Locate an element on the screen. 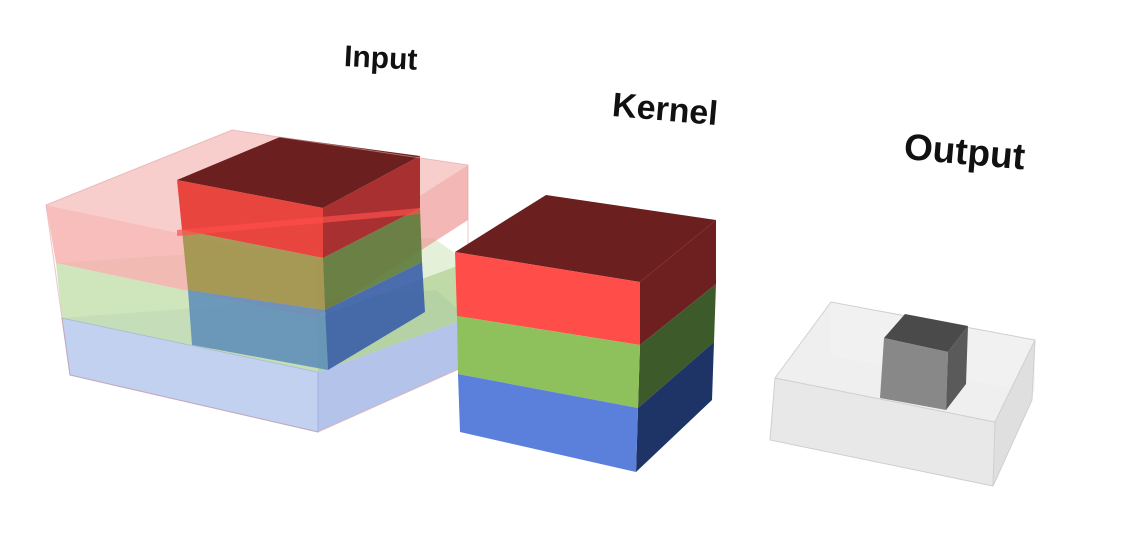  kernel-right-red is located at coordinates (678, 282).